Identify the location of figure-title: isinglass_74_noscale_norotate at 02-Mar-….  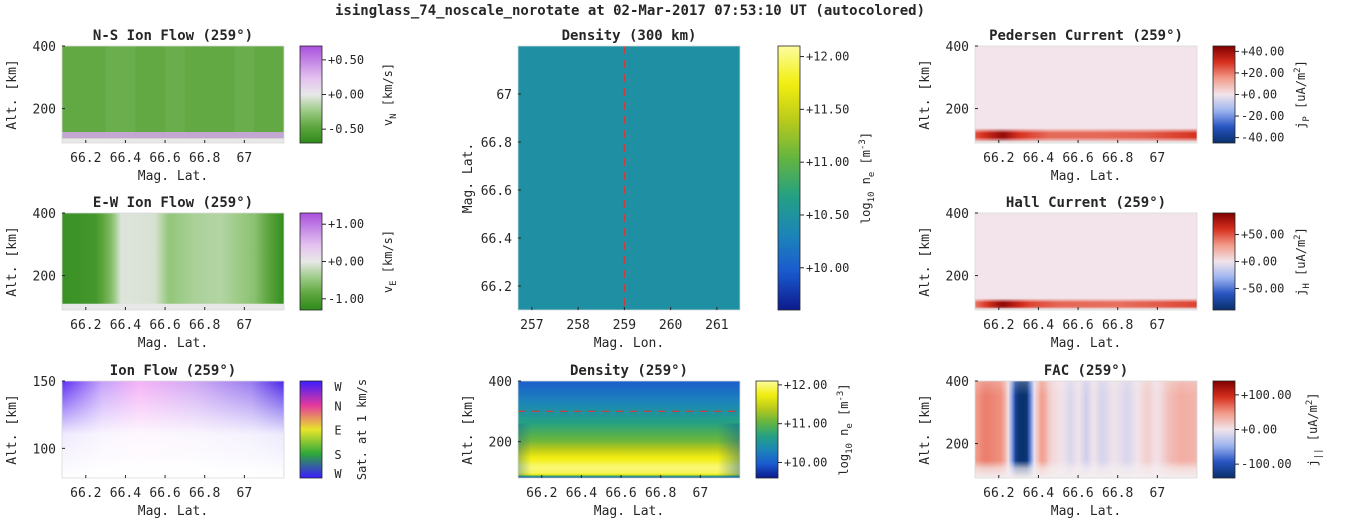
(630, 11).